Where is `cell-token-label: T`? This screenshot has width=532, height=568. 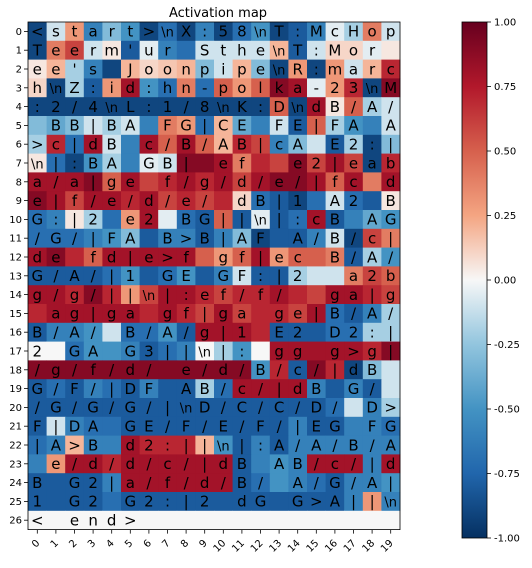 cell-token-label: T is located at coordinates (37, 50).